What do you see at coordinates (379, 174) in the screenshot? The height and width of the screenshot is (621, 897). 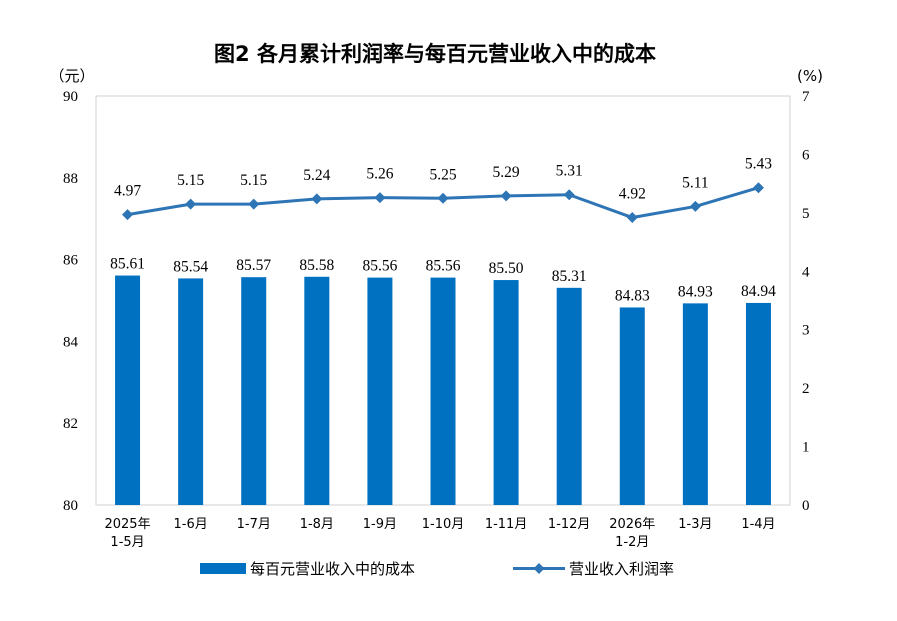 I see `line-data-label: 5.26` at bounding box center [379, 174].